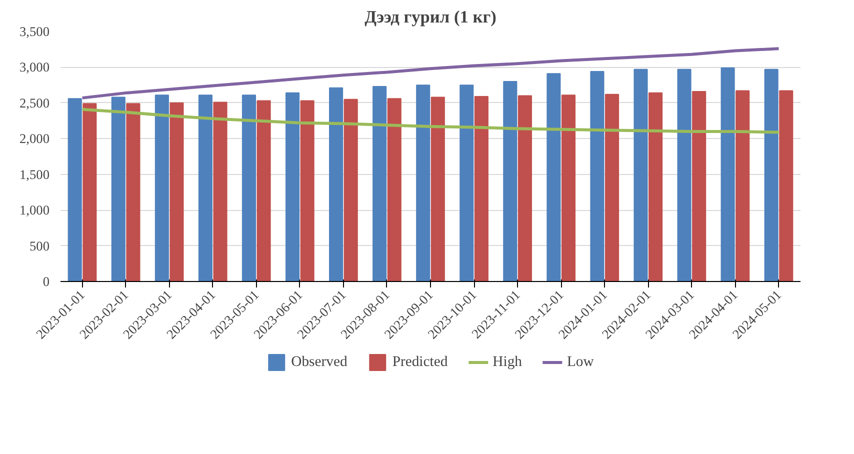 This screenshot has width=854, height=454. Describe the element at coordinates (580, 362) in the screenshot. I see `legend-label: Low` at that location.